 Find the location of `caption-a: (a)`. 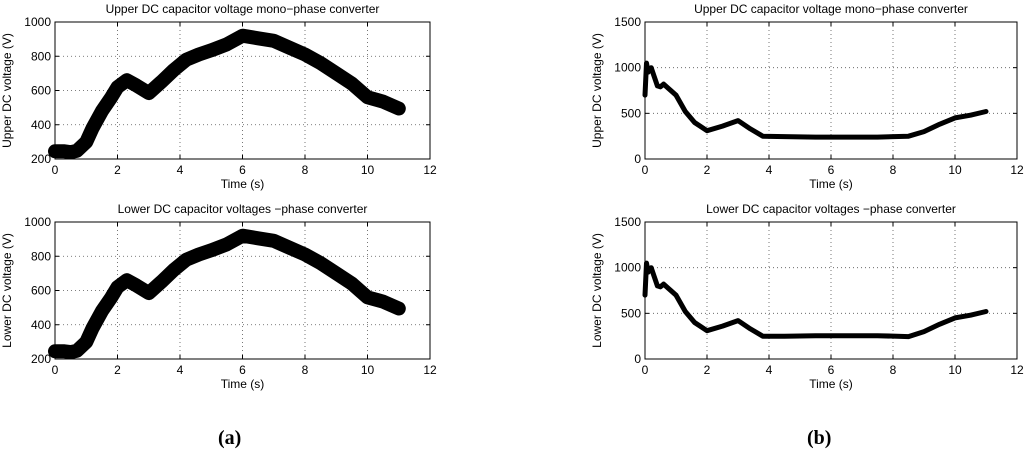

caption-a: (a) is located at coordinates (230, 438).